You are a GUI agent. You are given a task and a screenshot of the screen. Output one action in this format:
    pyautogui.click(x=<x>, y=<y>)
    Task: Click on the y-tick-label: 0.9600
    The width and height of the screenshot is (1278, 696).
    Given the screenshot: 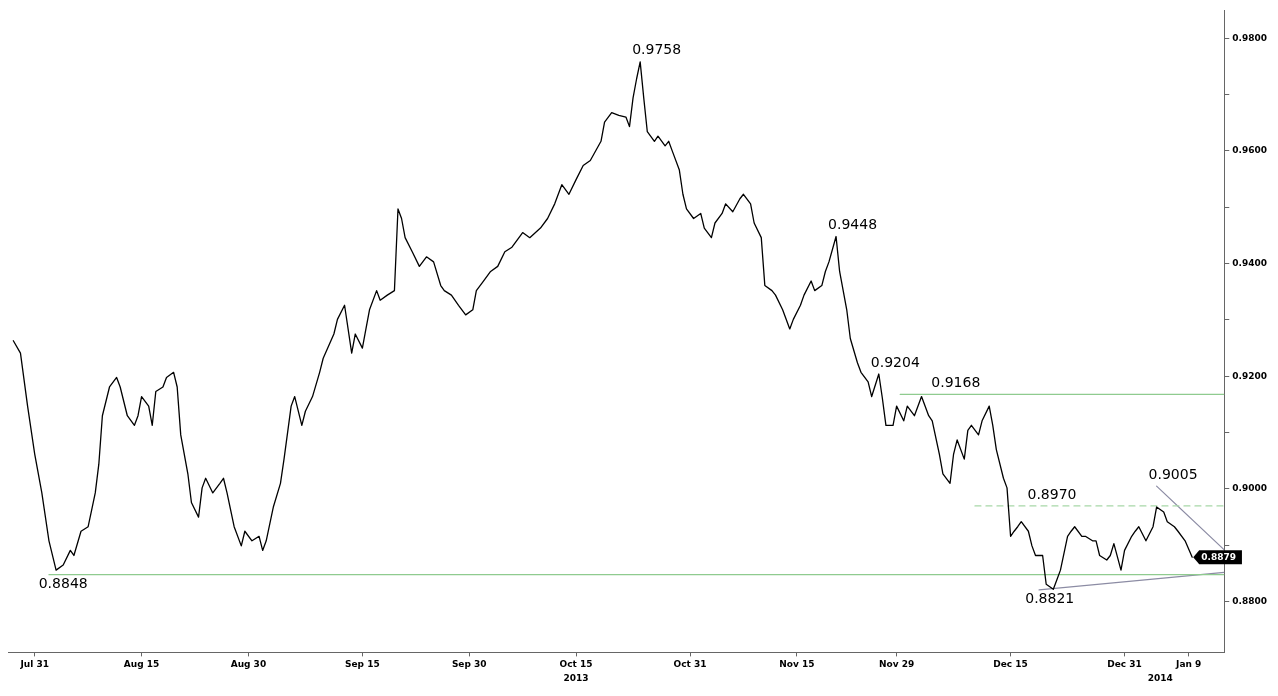 What is the action you would take?
    pyautogui.click(x=1249, y=150)
    